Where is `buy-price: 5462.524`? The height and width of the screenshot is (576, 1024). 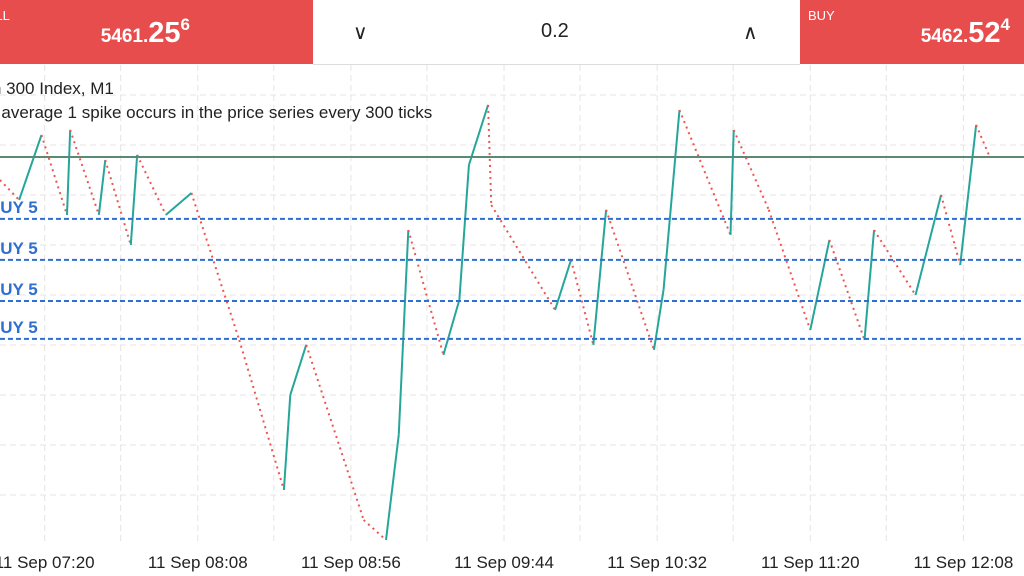
buy-price: 5462.524 is located at coordinates (965, 32).